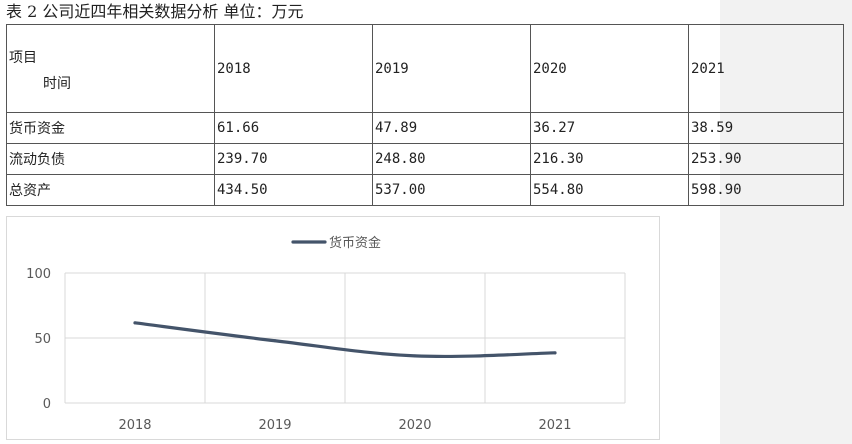 The image size is (852, 444). I want to click on legend-label: 货币资金, so click(355, 243).